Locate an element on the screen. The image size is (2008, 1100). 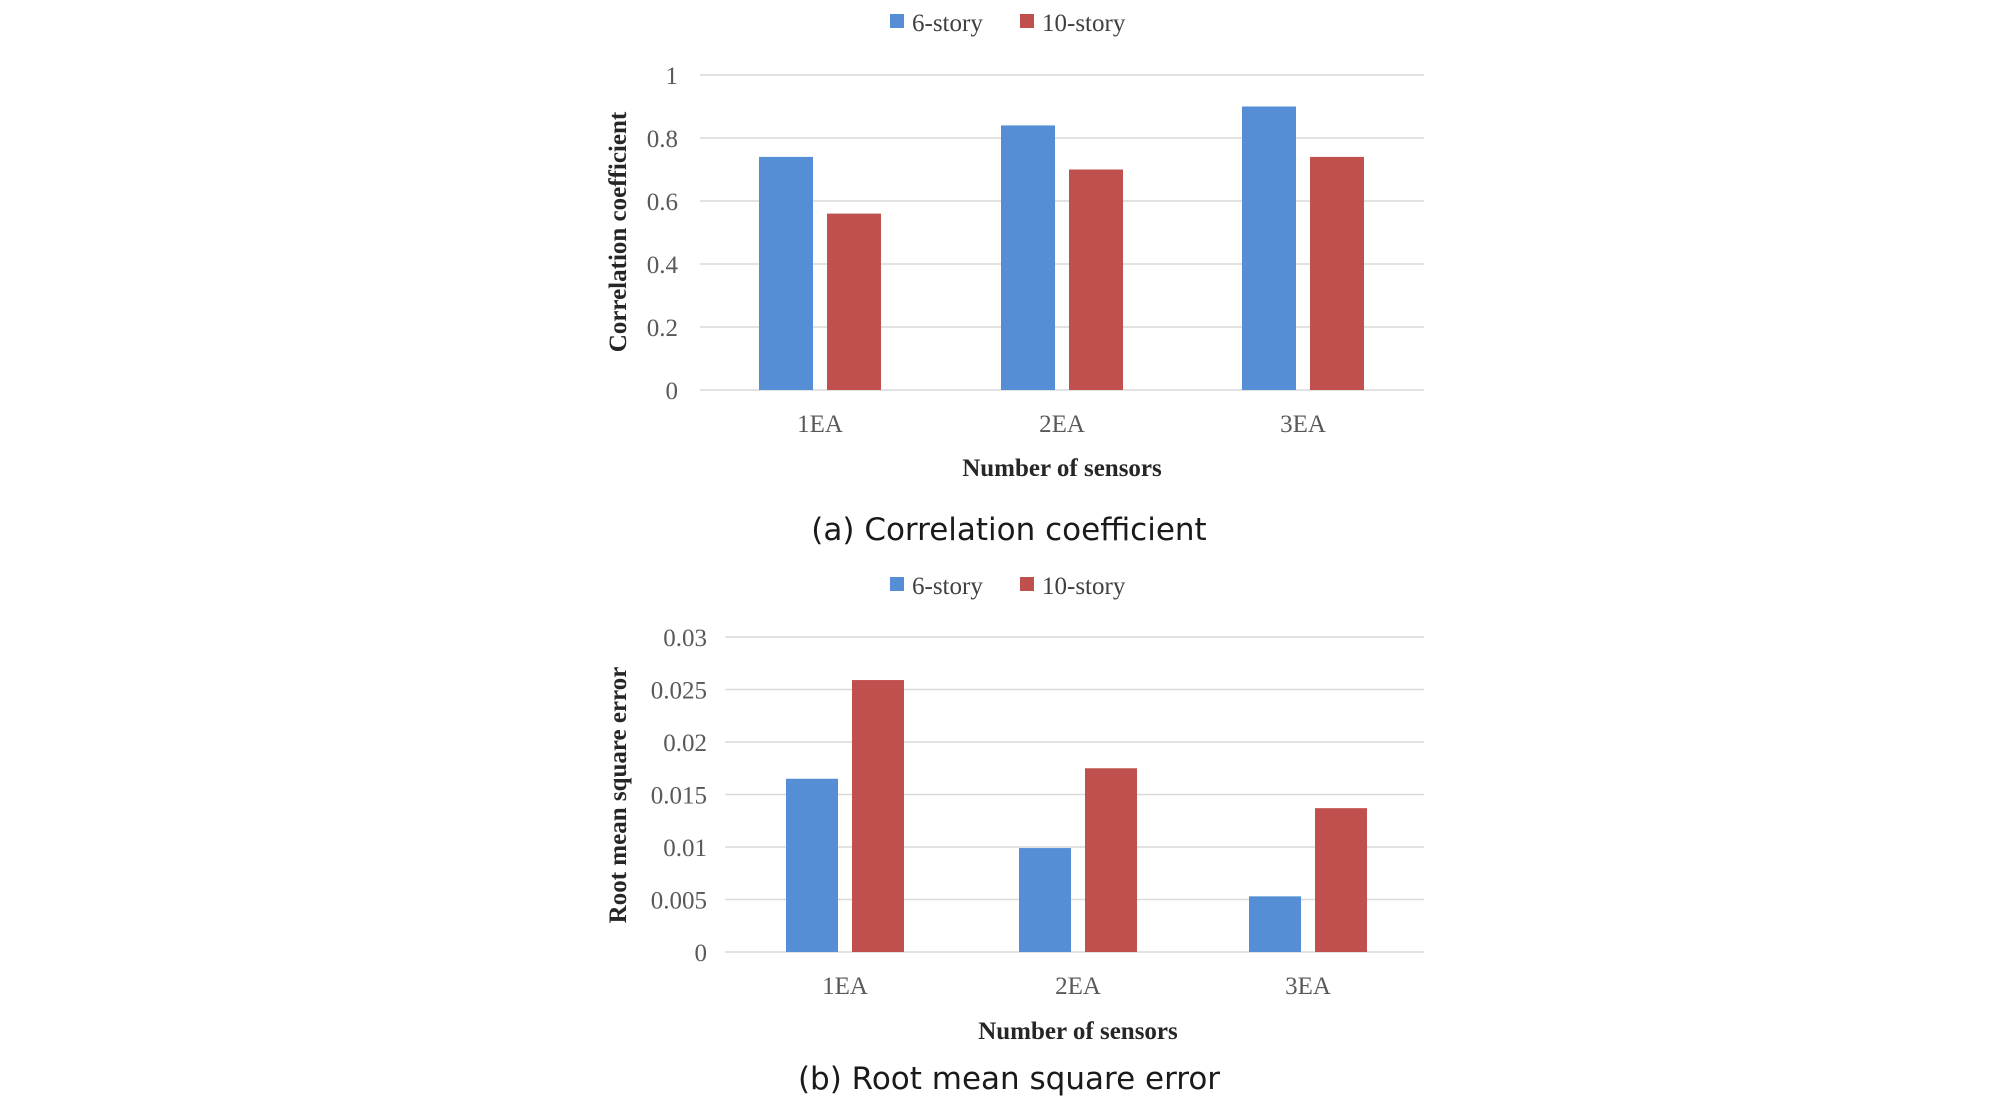
legend-b-swatch-10-story is located at coordinates (1027, 584).